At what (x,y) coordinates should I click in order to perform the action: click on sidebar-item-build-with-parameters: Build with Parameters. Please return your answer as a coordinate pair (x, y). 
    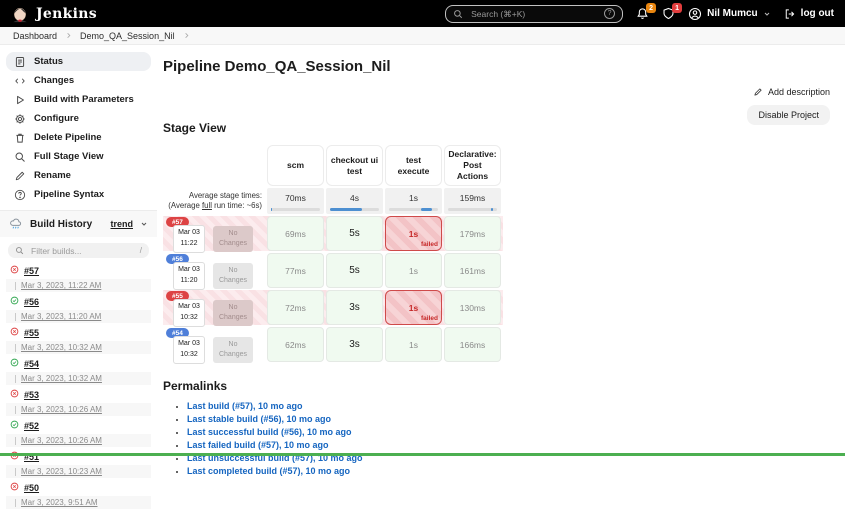
    Looking at the image, I should click on (78, 99).